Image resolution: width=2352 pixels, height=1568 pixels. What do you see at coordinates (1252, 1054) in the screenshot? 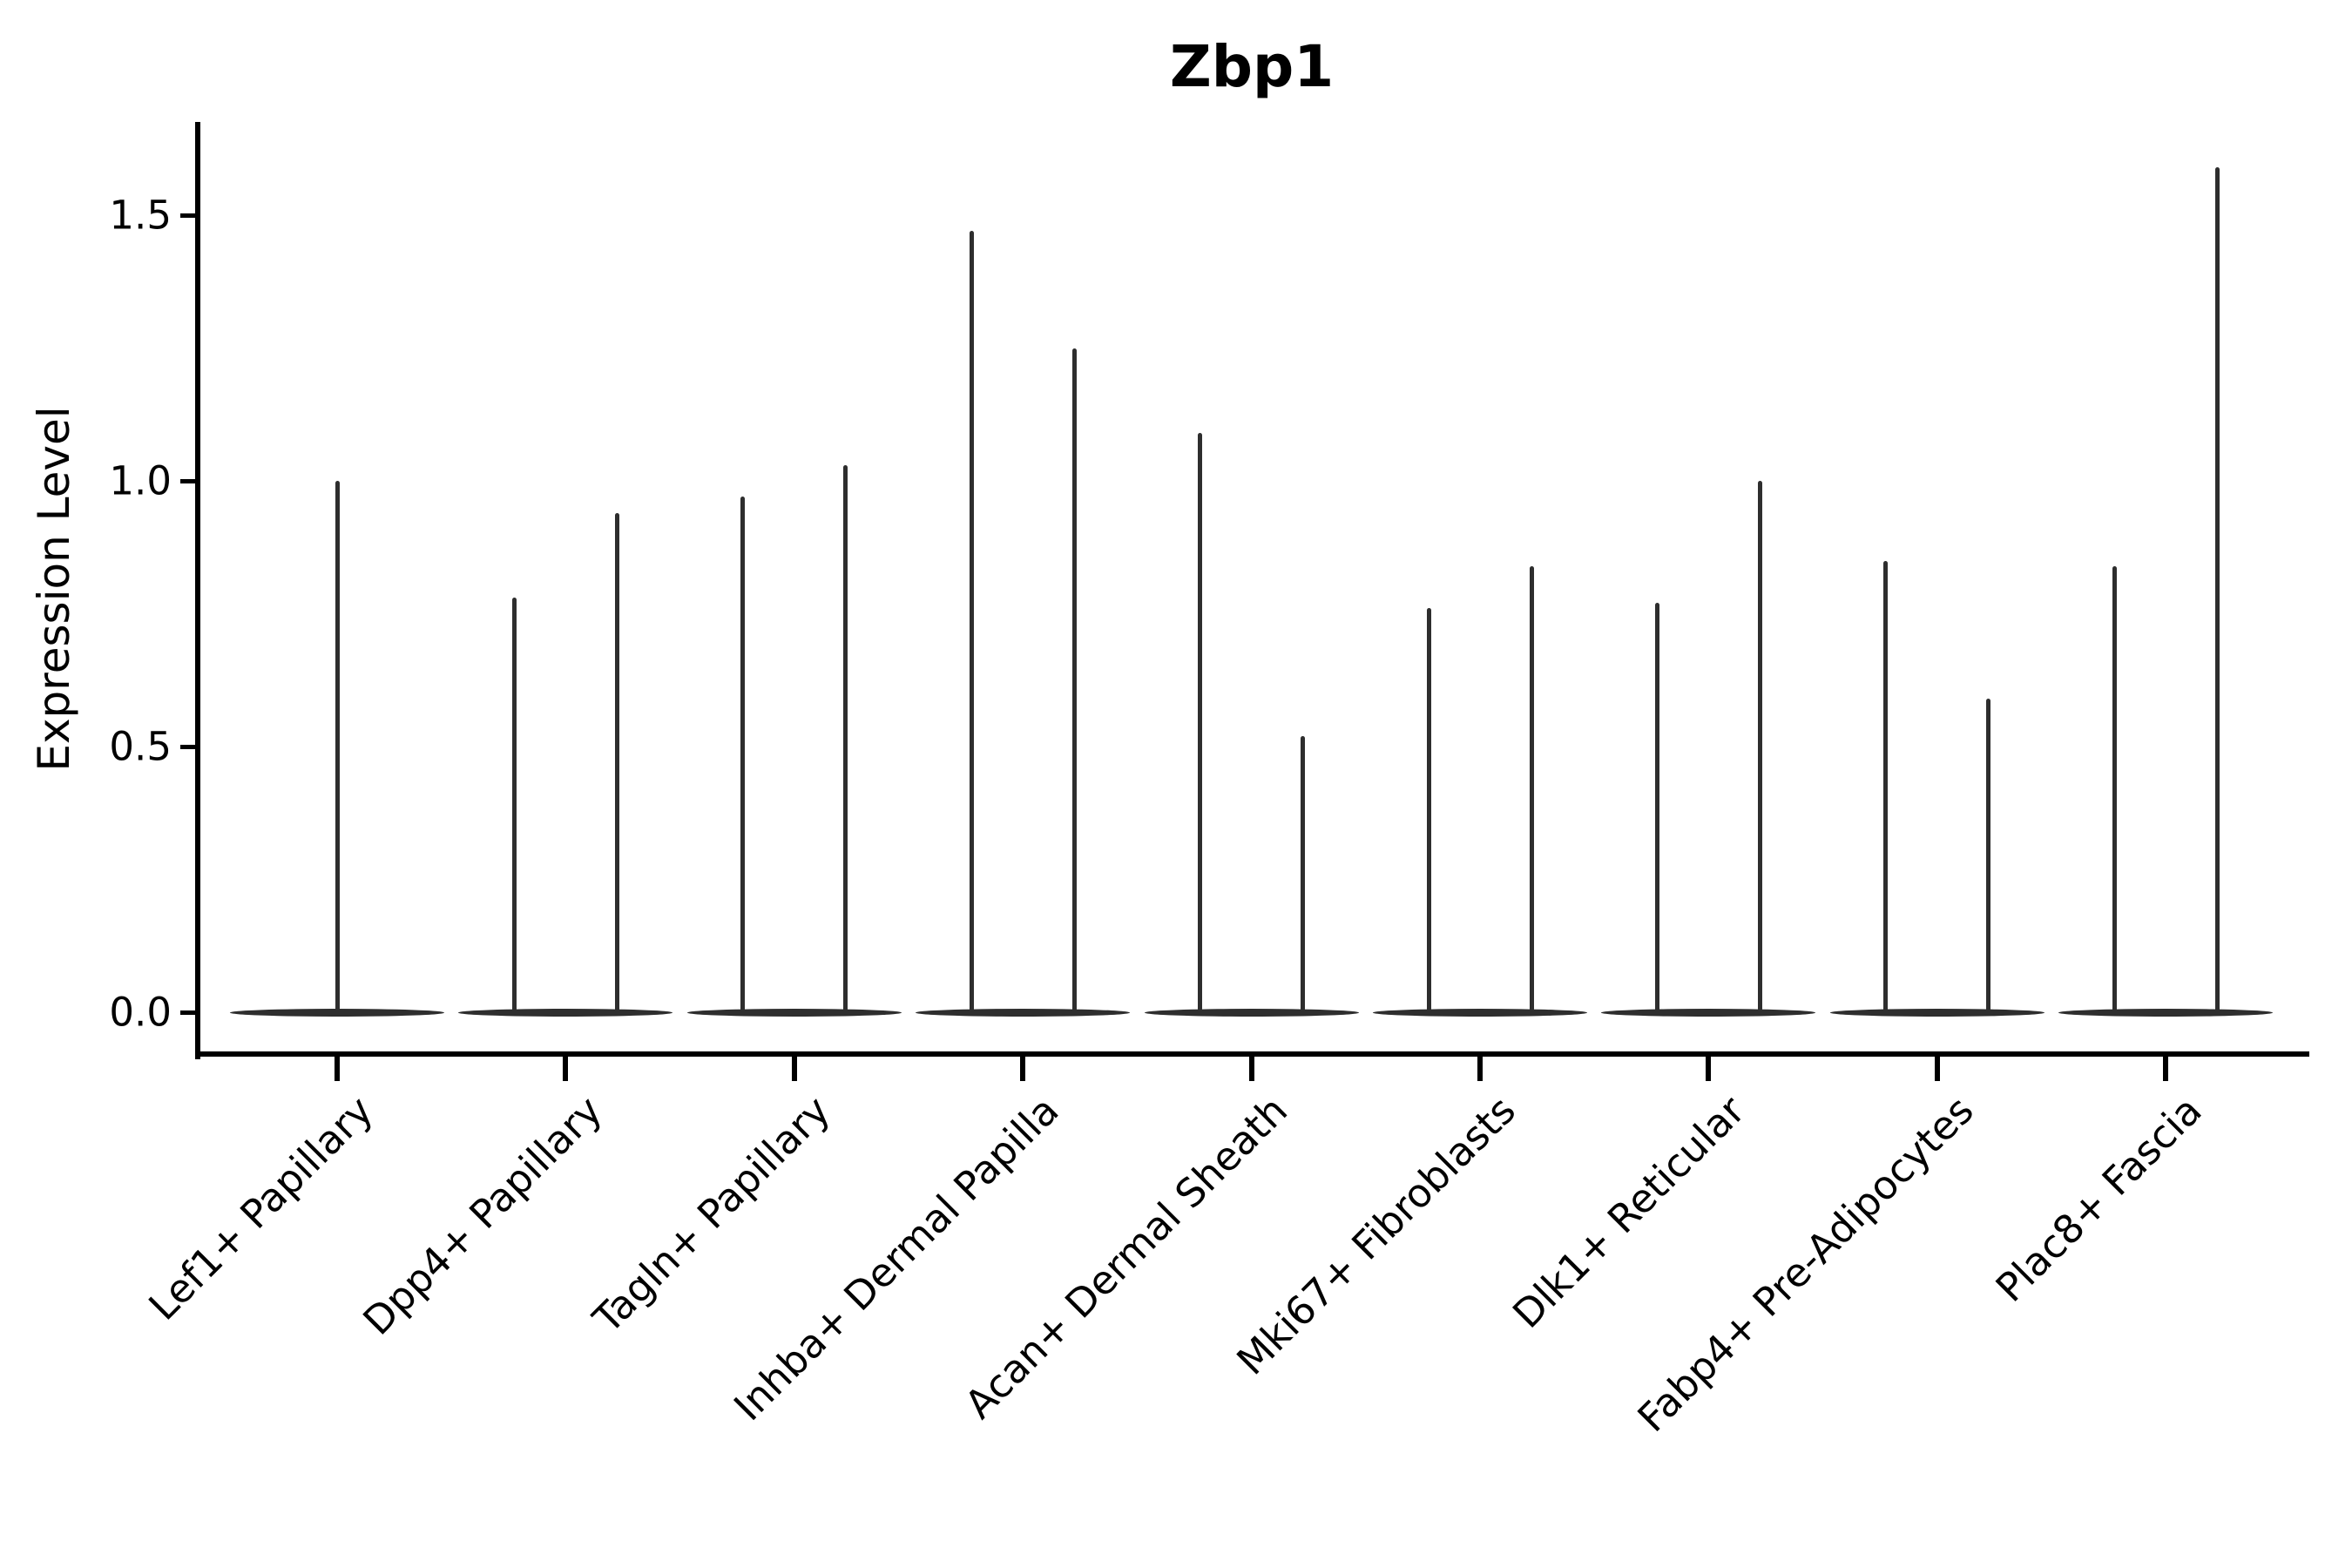
I see `x-axis-spine` at bounding box center [1252, 1054].